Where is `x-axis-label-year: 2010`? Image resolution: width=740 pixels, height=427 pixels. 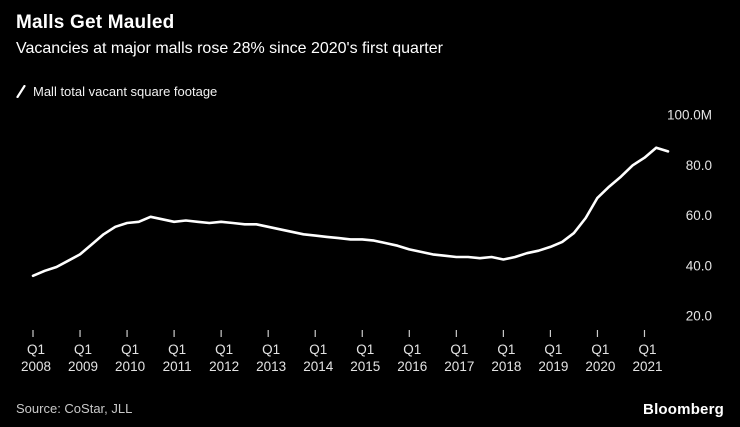
x-axis-label-year: 2010 is located at coordinates (130, 366).